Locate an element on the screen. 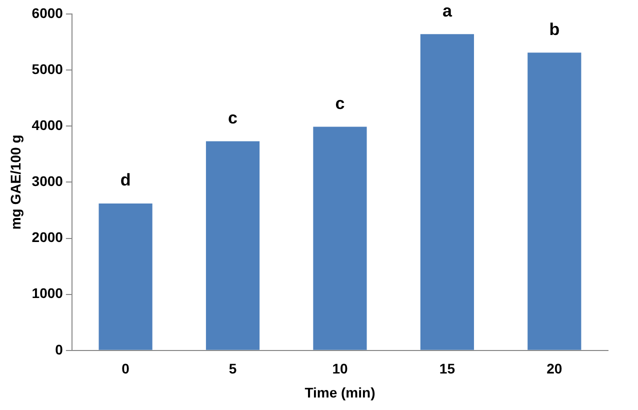  y-tick-label: 2000 is located at coordinates (48, 237).